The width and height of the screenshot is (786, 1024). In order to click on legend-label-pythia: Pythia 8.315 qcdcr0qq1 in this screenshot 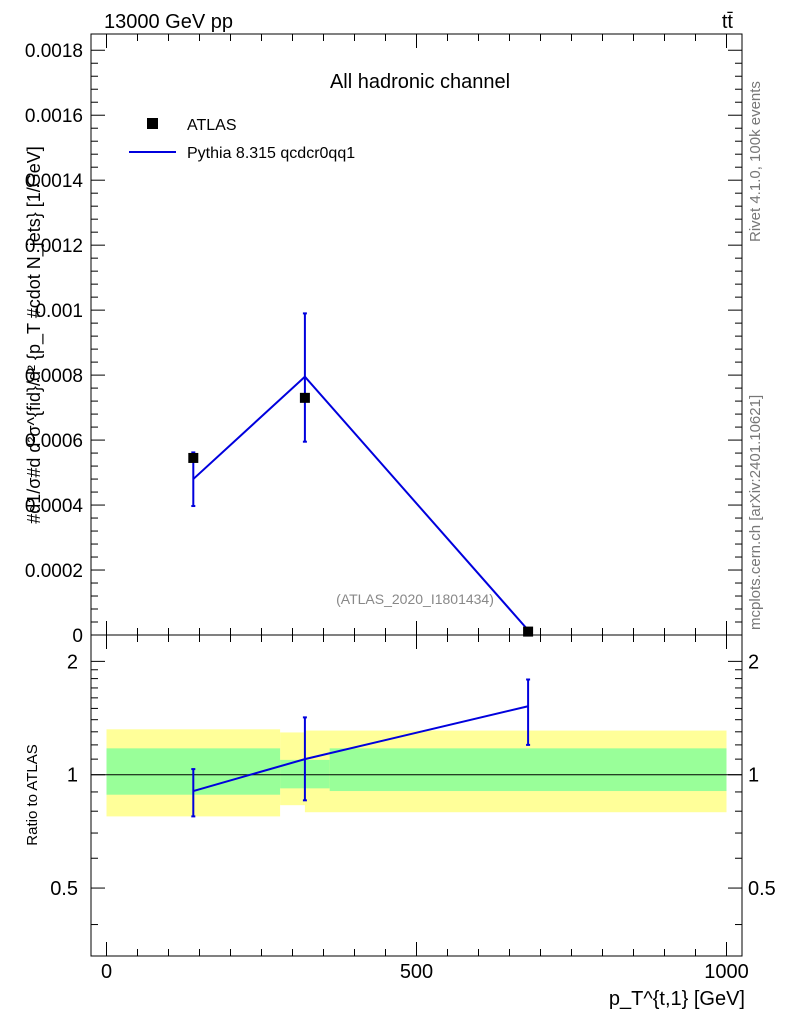, I will do `click(271, 153)`.